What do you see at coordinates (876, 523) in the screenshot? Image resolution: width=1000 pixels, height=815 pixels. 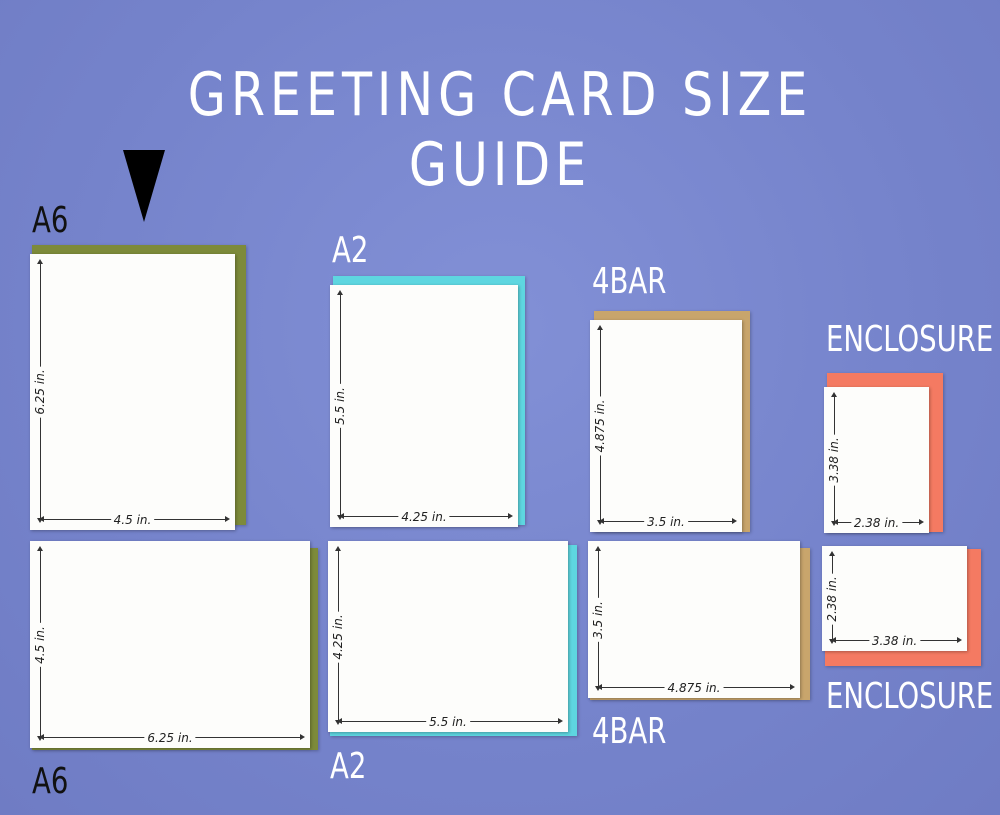 I see `width-label: 2.38 in.` at bounding box center [876, 523].